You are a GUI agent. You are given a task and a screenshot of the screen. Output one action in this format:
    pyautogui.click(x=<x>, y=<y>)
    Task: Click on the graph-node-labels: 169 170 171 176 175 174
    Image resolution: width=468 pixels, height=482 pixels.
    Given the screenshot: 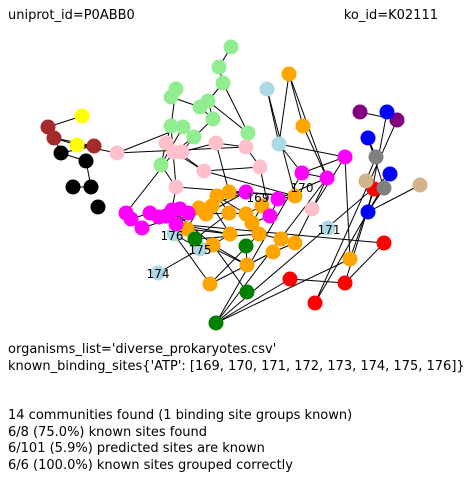 What is the action you would take?
    pyautogui.click(x=244, y=231)
    